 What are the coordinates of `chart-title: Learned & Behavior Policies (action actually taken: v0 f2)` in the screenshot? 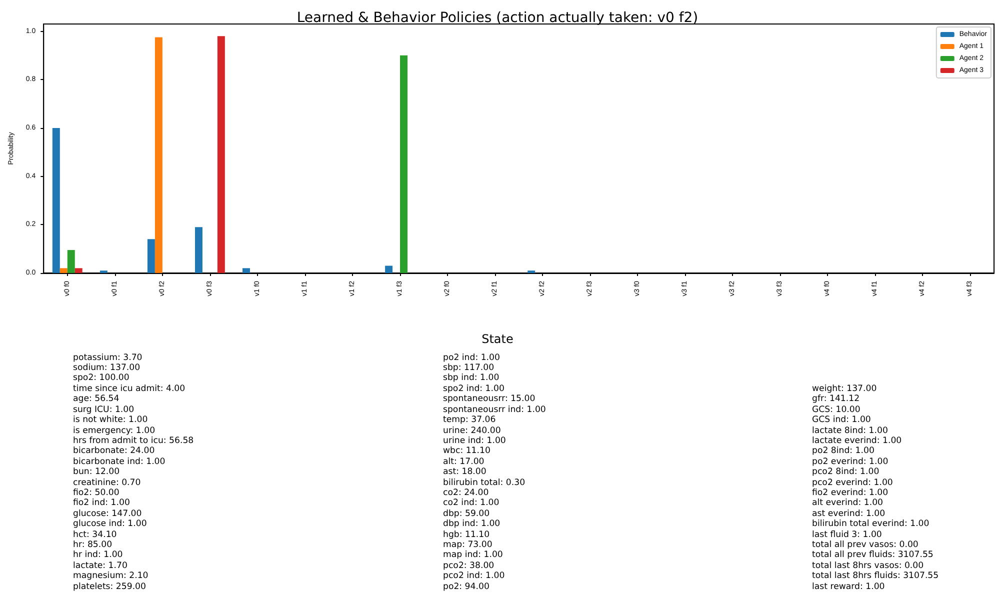 It's located at (497, 18).